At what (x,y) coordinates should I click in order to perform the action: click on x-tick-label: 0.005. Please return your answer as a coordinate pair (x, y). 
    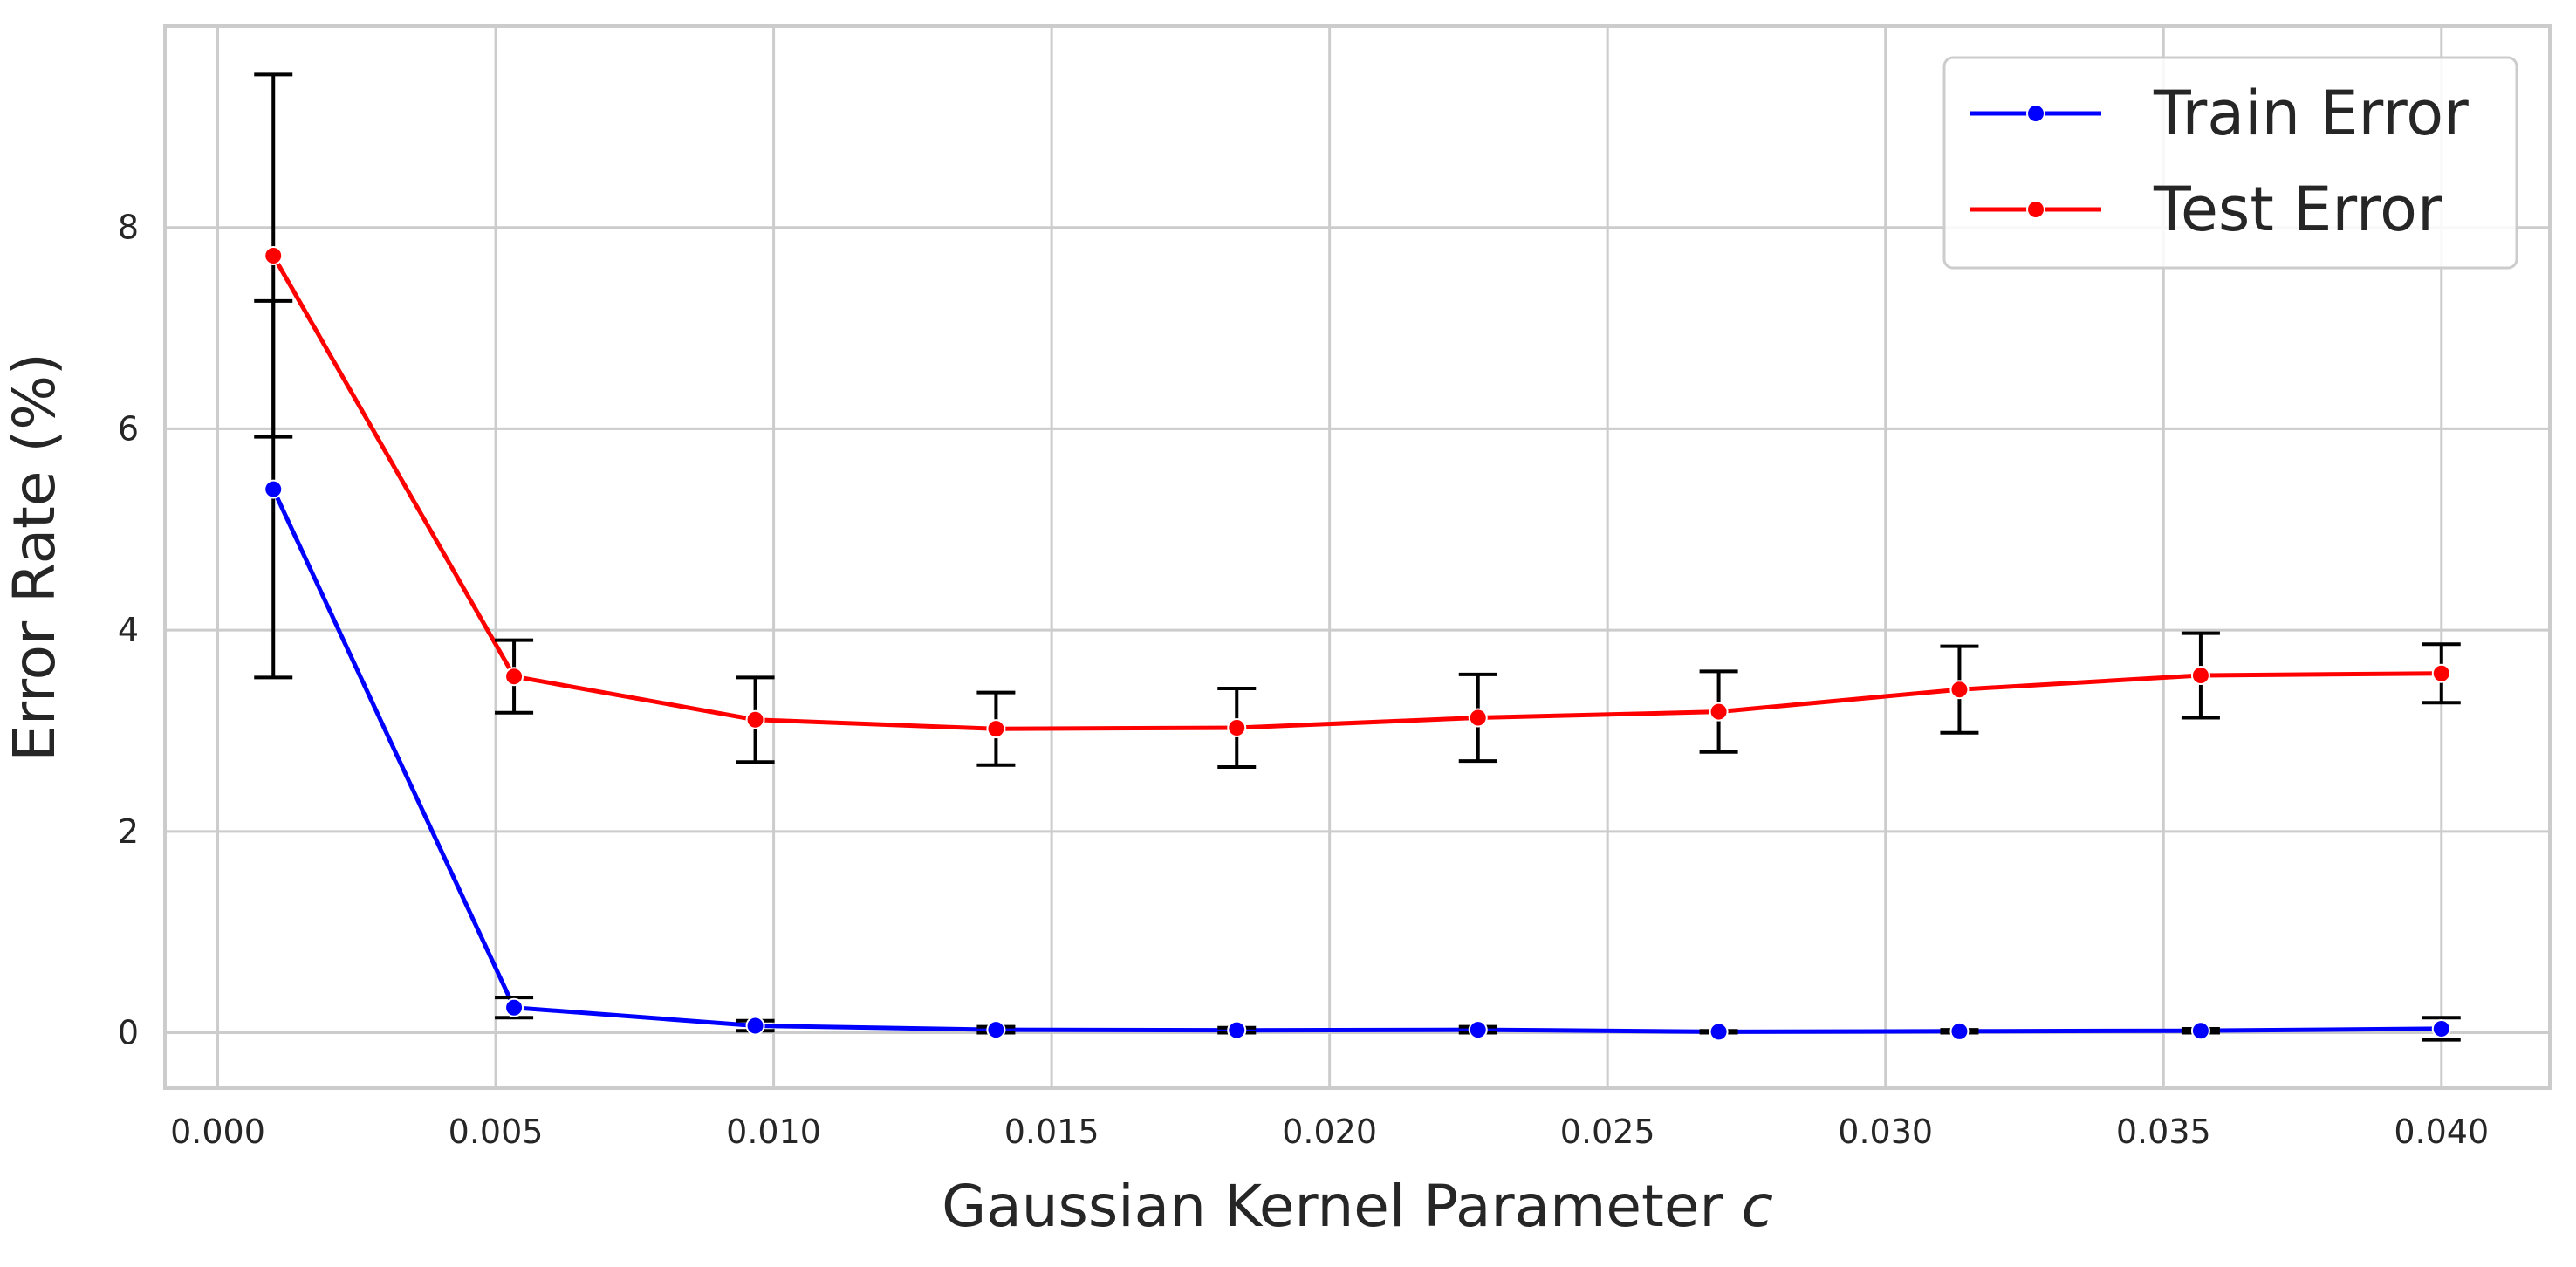
    Looking at the image, I should click on (496, 1132).